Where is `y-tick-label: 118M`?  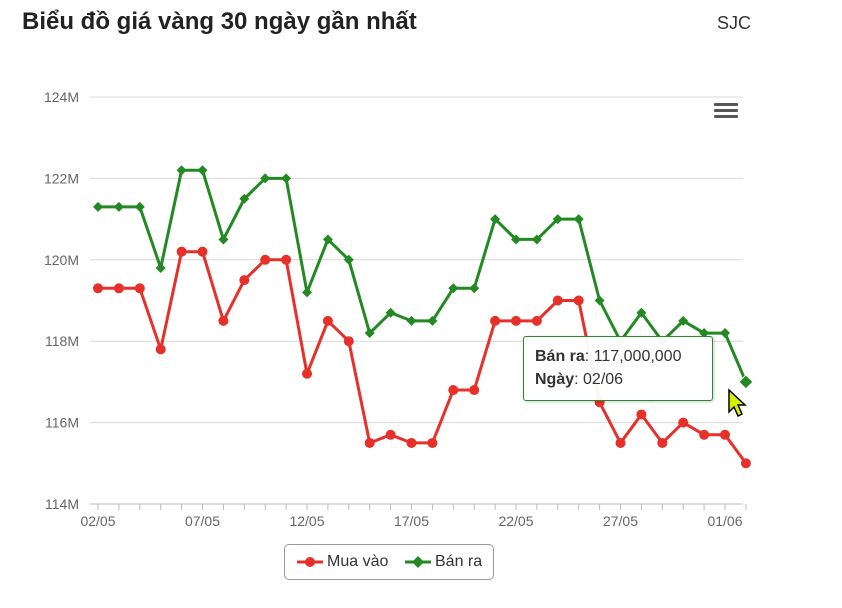
y-tick-label: 118M is located at coordinates (62, 341).